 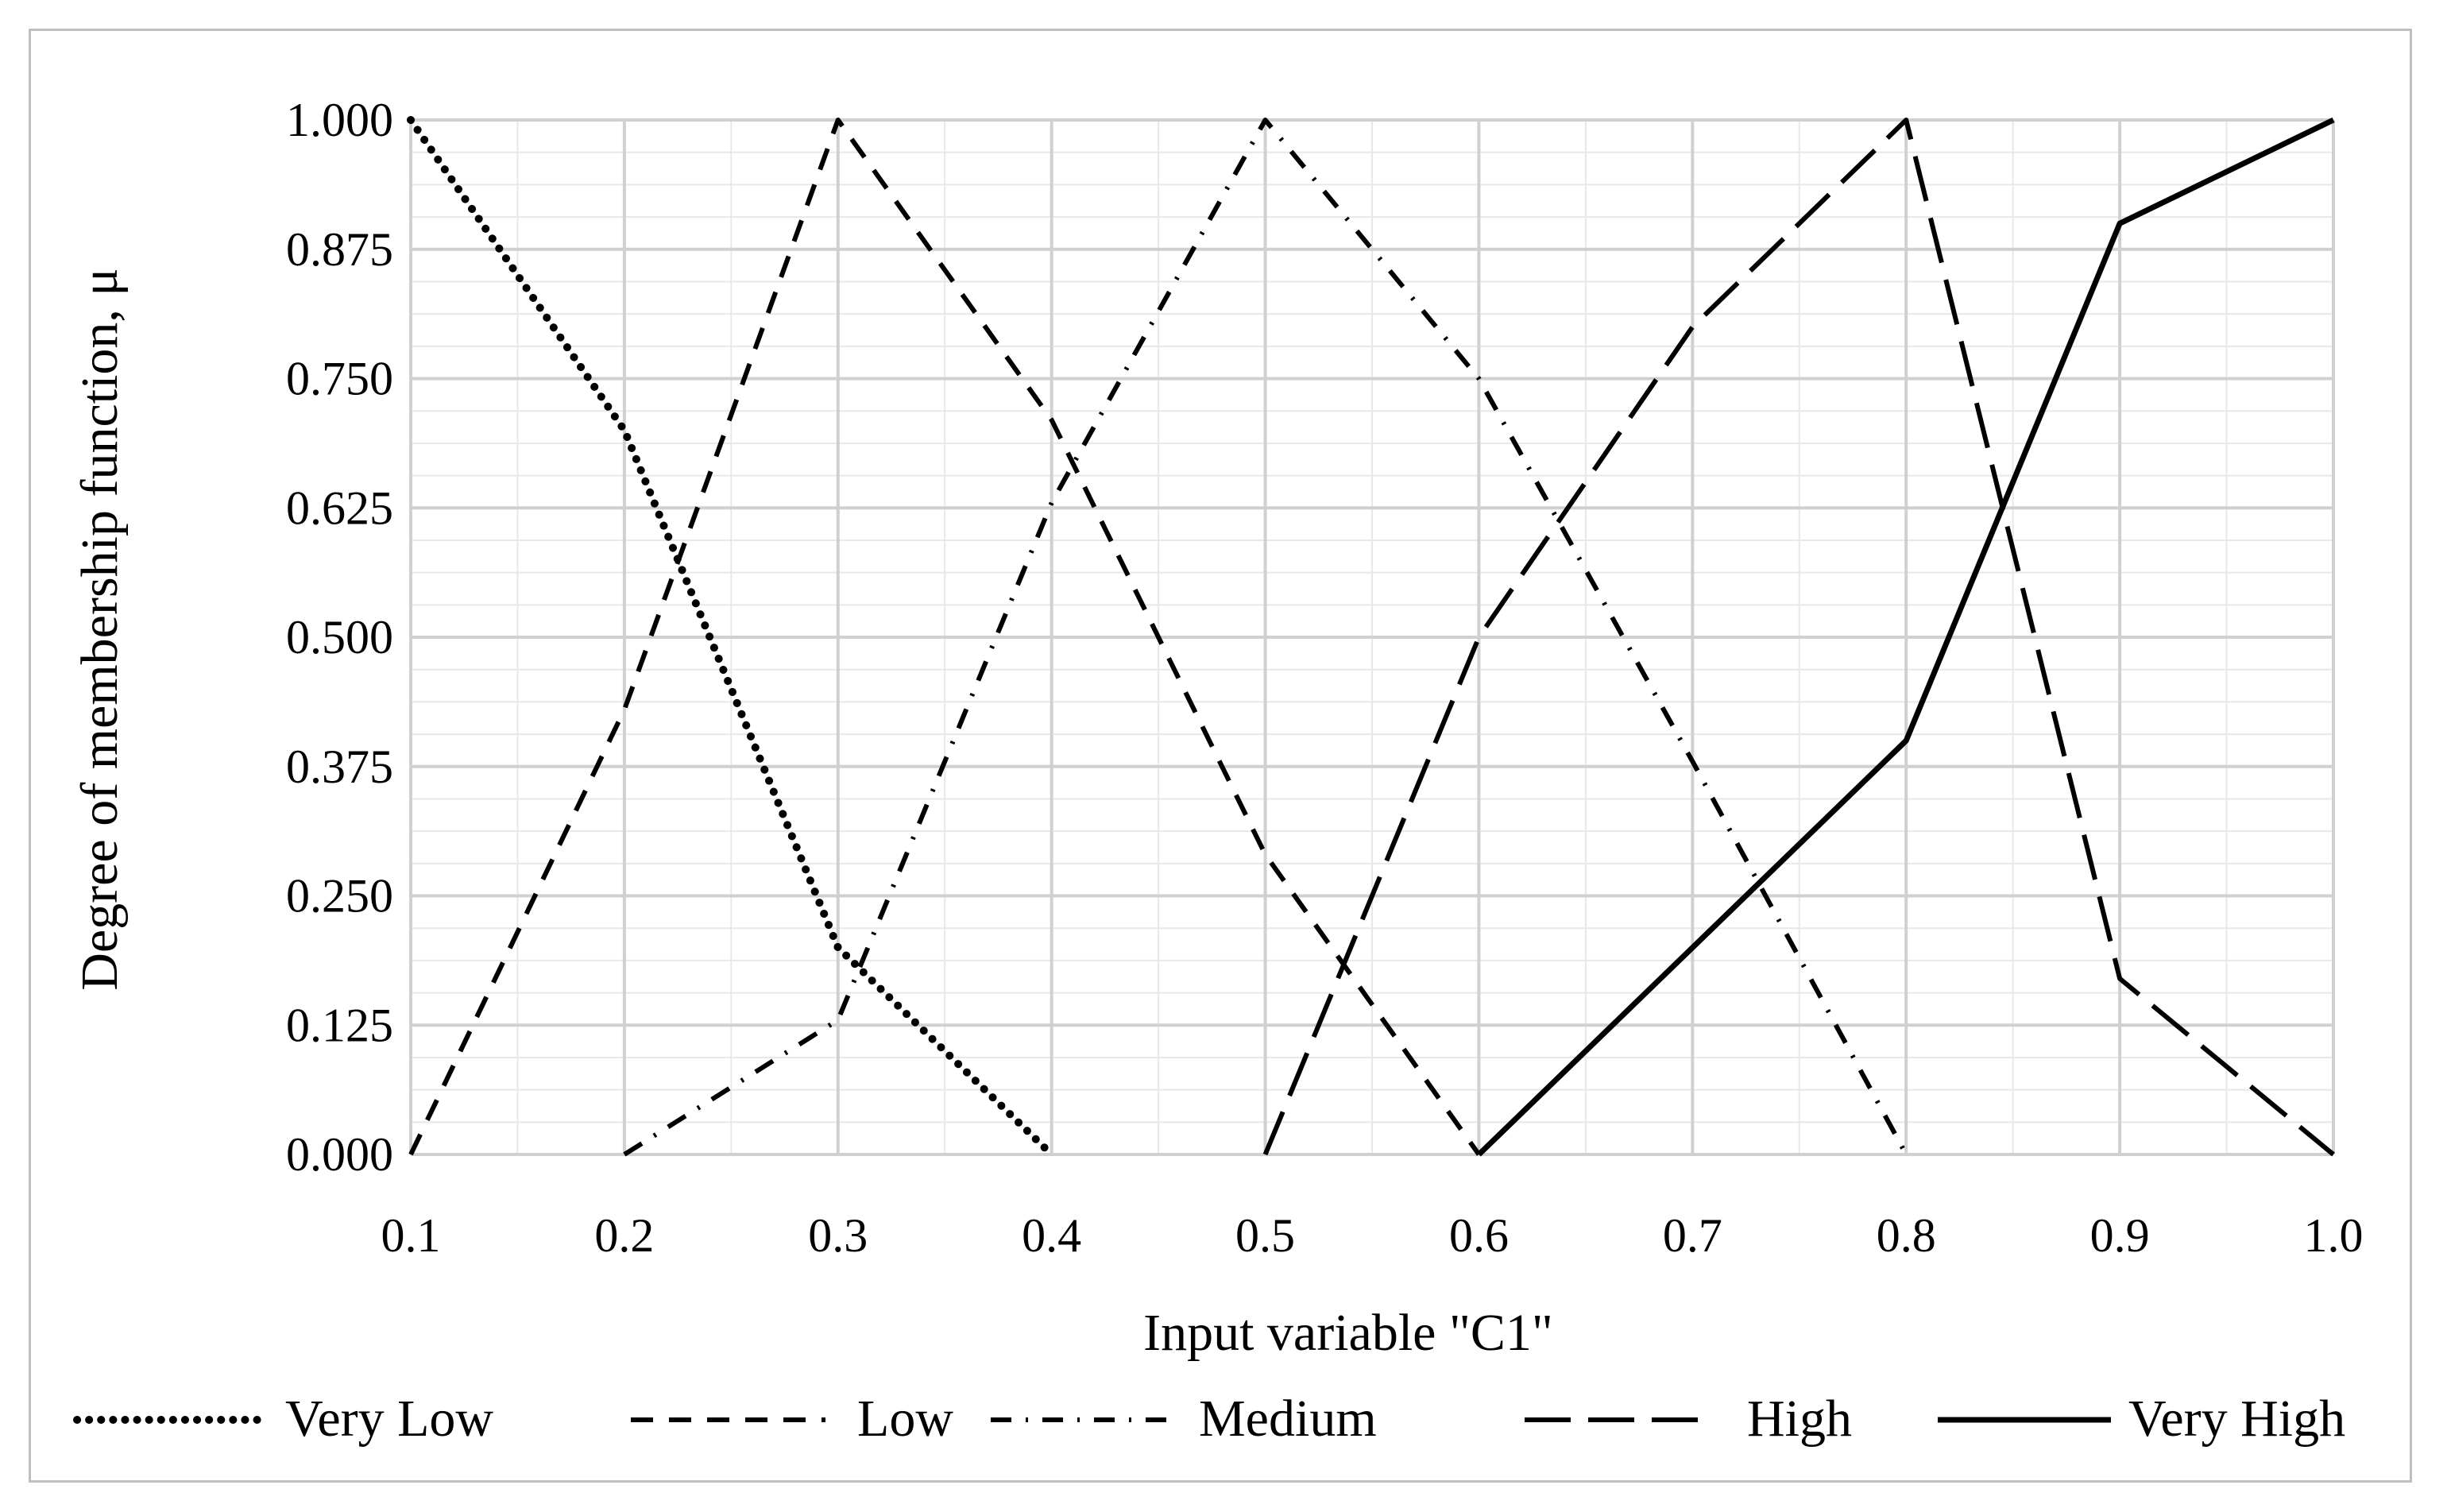 I want to click on legend-label: Low, so click(x=905, y=1419).